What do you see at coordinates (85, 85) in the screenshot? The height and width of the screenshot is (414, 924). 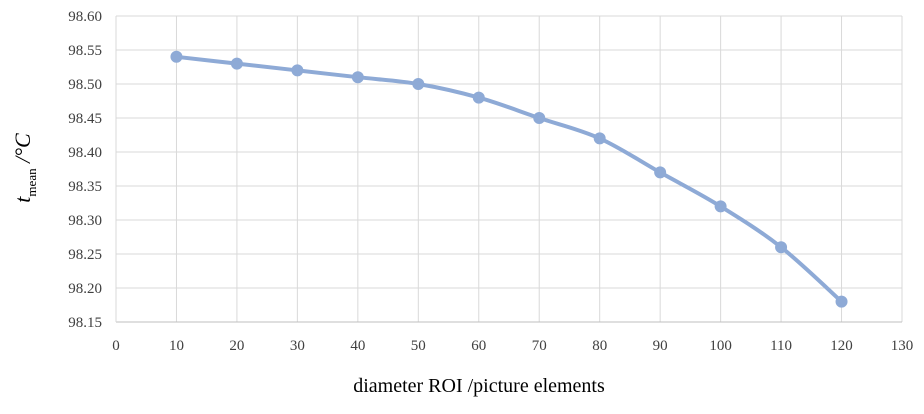 I see `y-tick-label: 98.50` at bounding box center [85, 85].